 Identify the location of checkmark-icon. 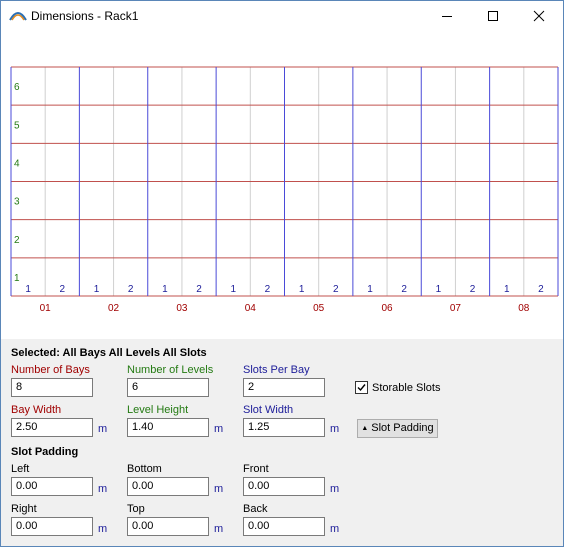
(361, 388).